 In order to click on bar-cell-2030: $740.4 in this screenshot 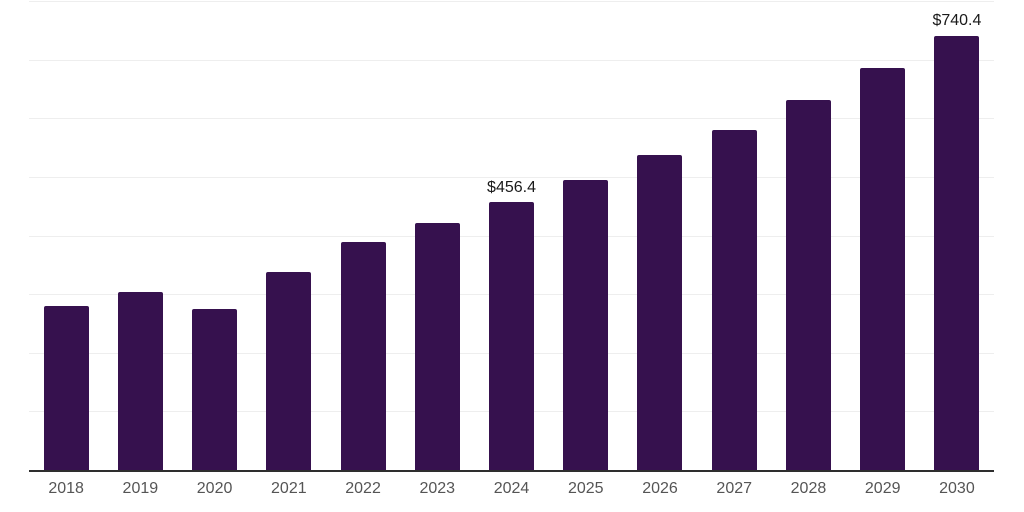, I will do `click(957, 235)`.